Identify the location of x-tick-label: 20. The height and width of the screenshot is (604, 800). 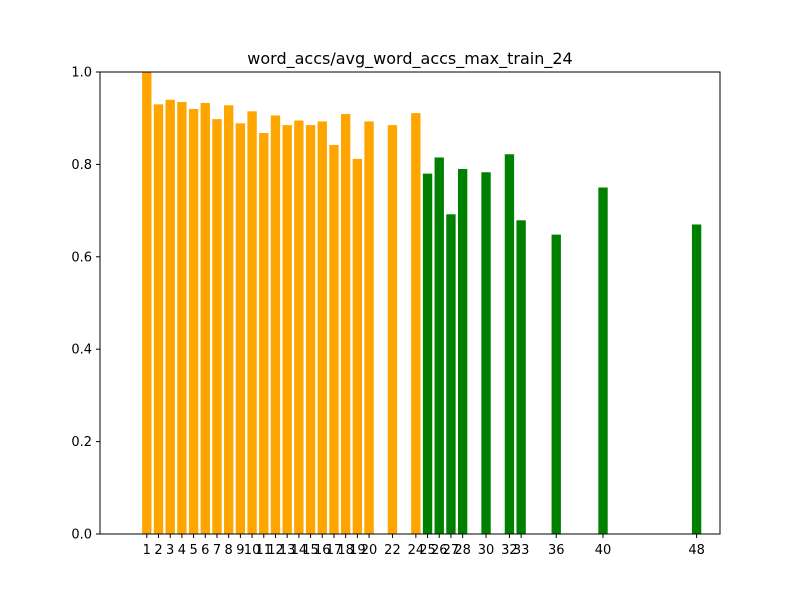
(369, 550).